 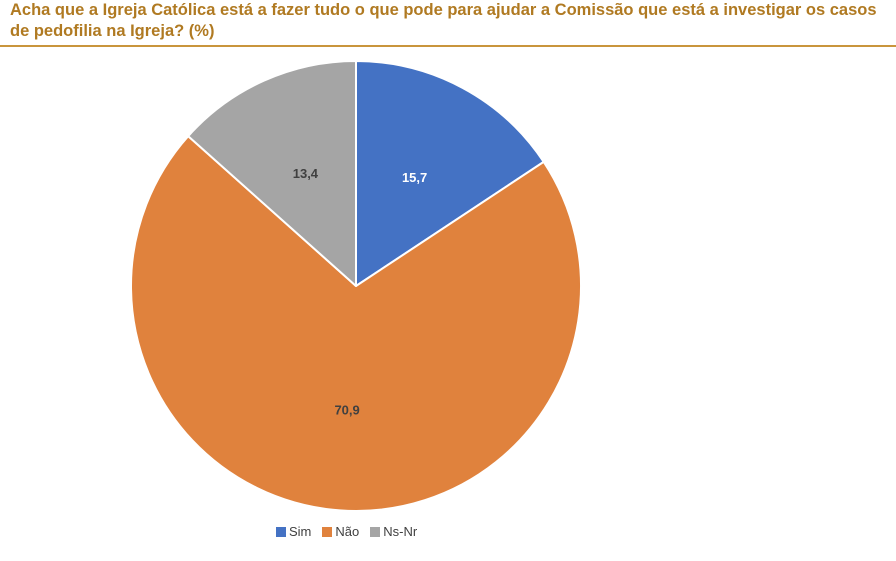 I want to click on legend-label-ns-nr: Ns-Nr, so click(x=400, y=531).